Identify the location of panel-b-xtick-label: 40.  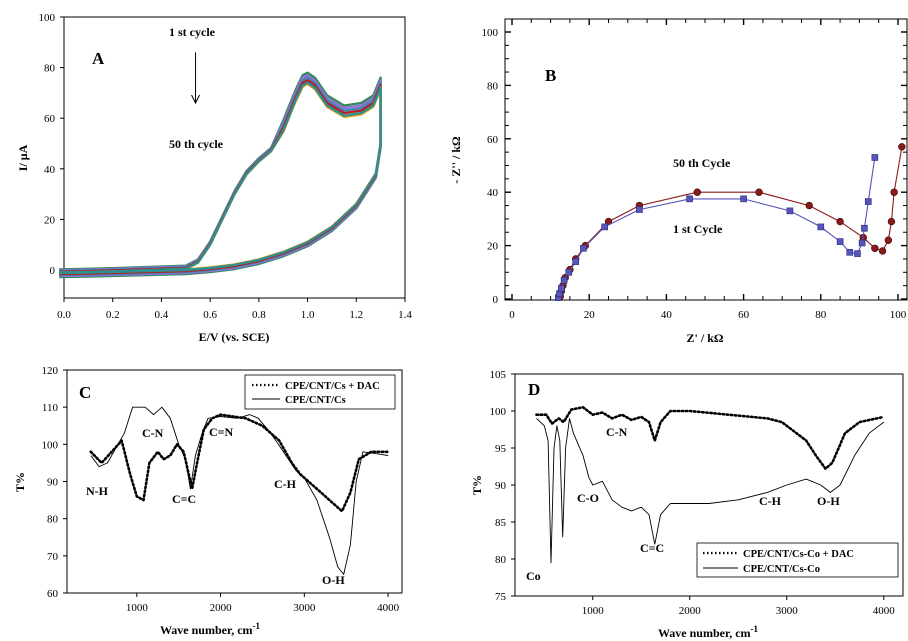
(667, 315).